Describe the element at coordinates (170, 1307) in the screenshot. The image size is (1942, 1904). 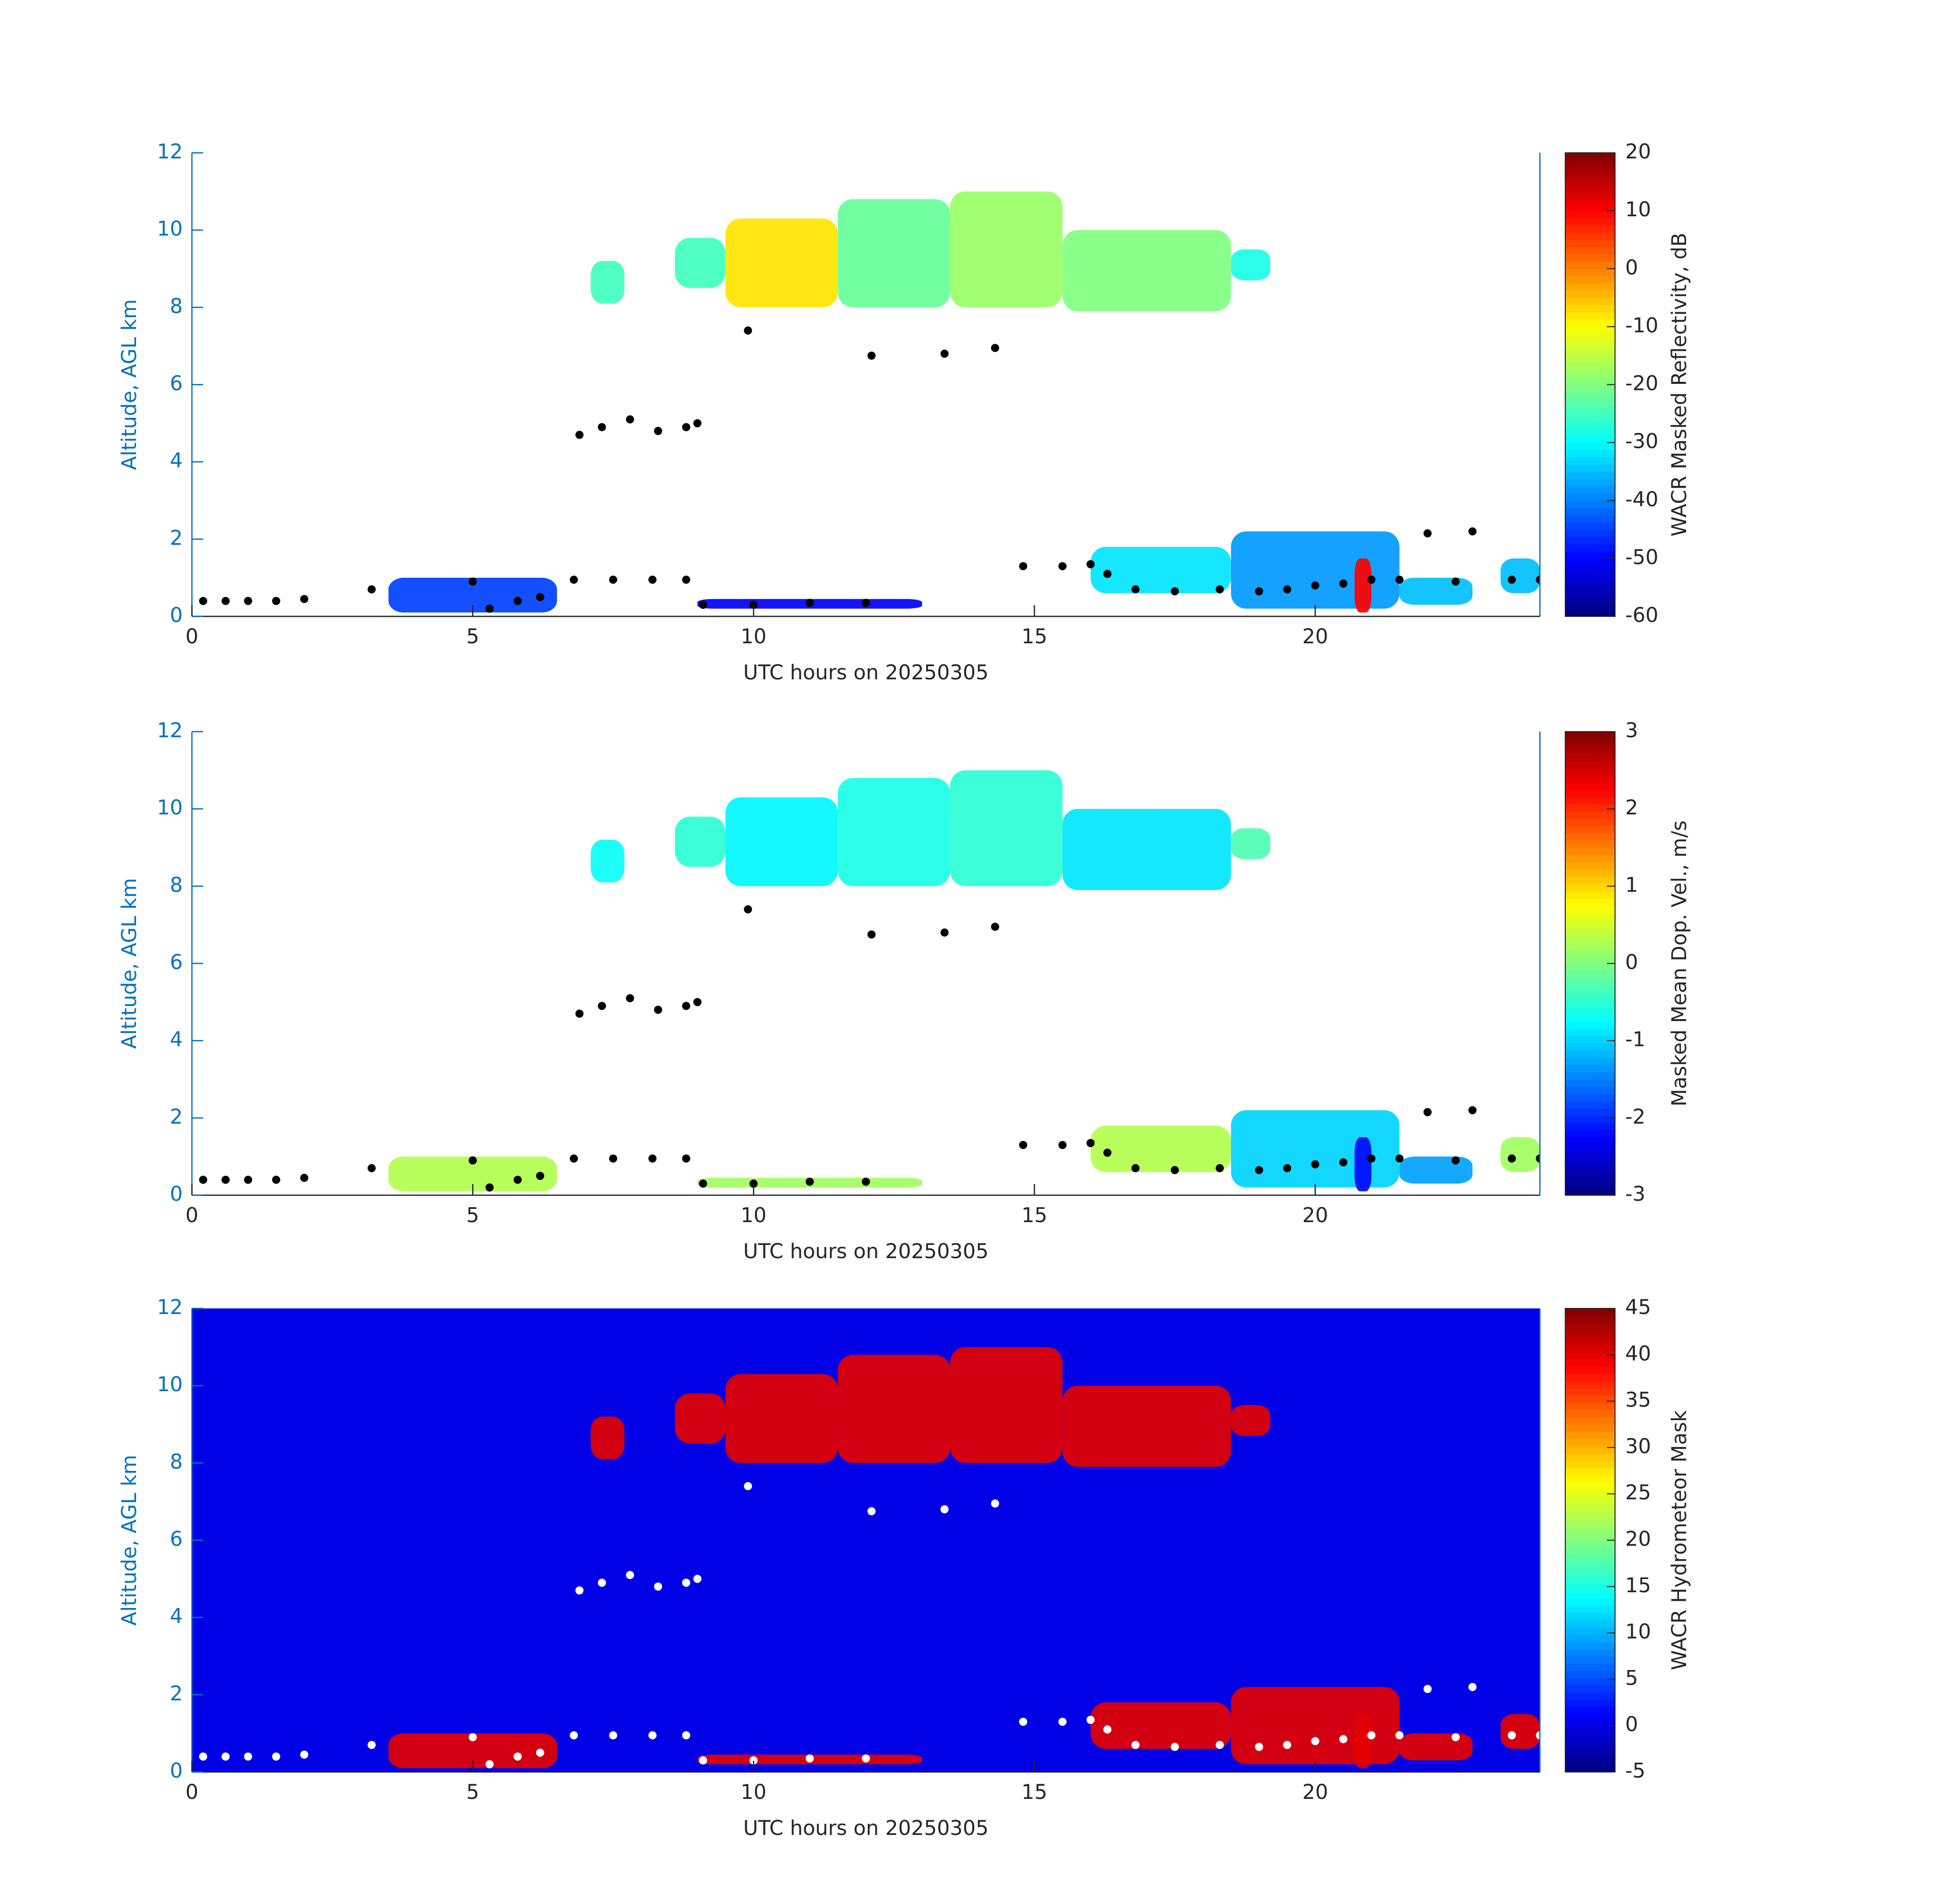
I see `y-tick-label: 12` at that location.